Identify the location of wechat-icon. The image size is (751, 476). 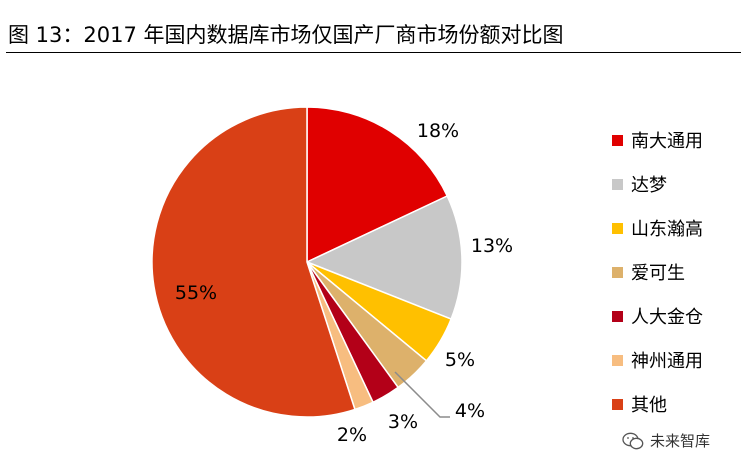
(633, 440).